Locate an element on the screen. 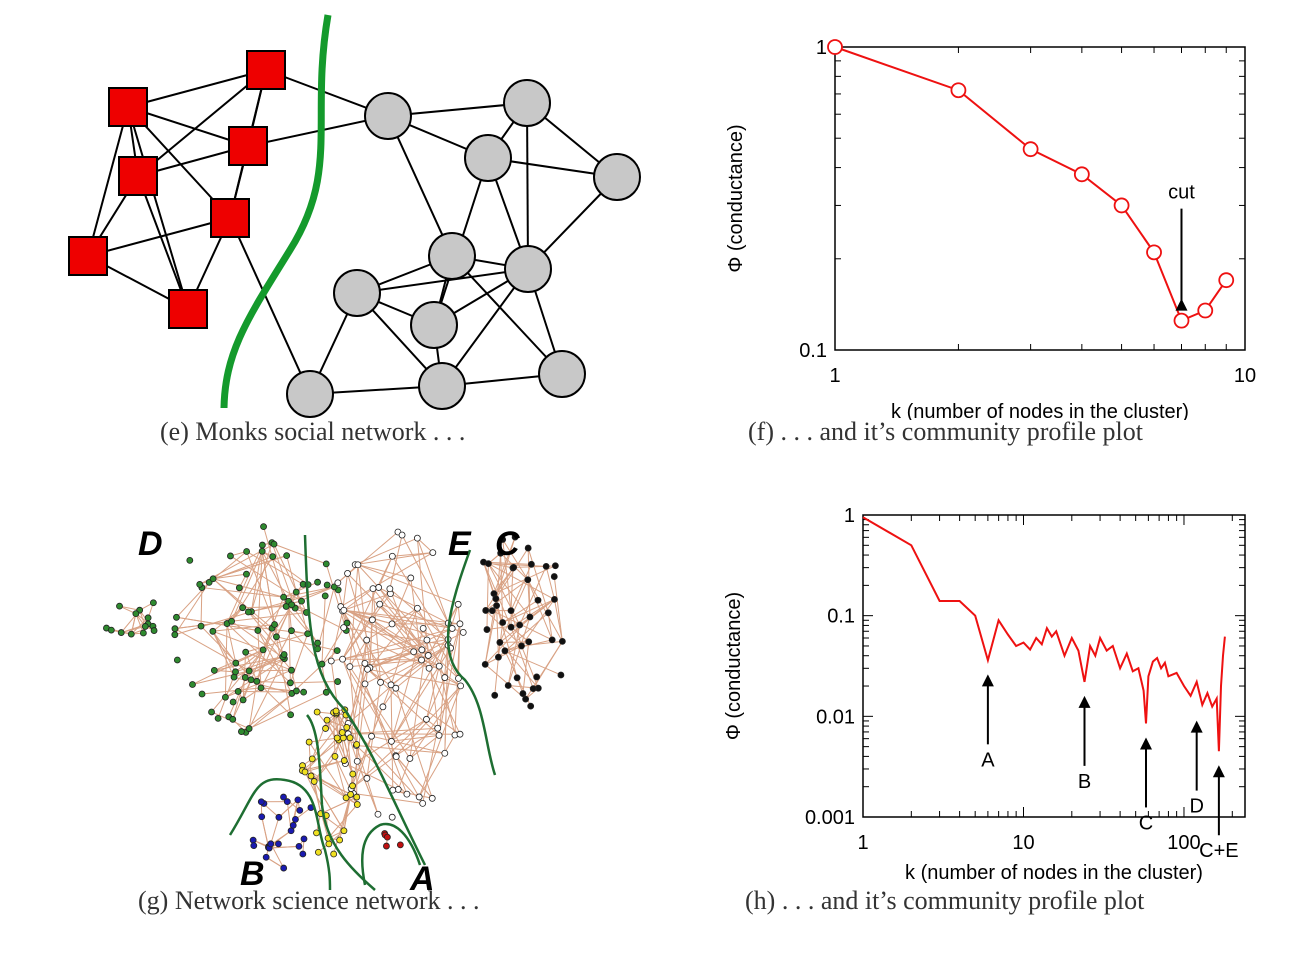 The image size is (1313, 953). cluster-boundary is located at coordinates (280, 834).